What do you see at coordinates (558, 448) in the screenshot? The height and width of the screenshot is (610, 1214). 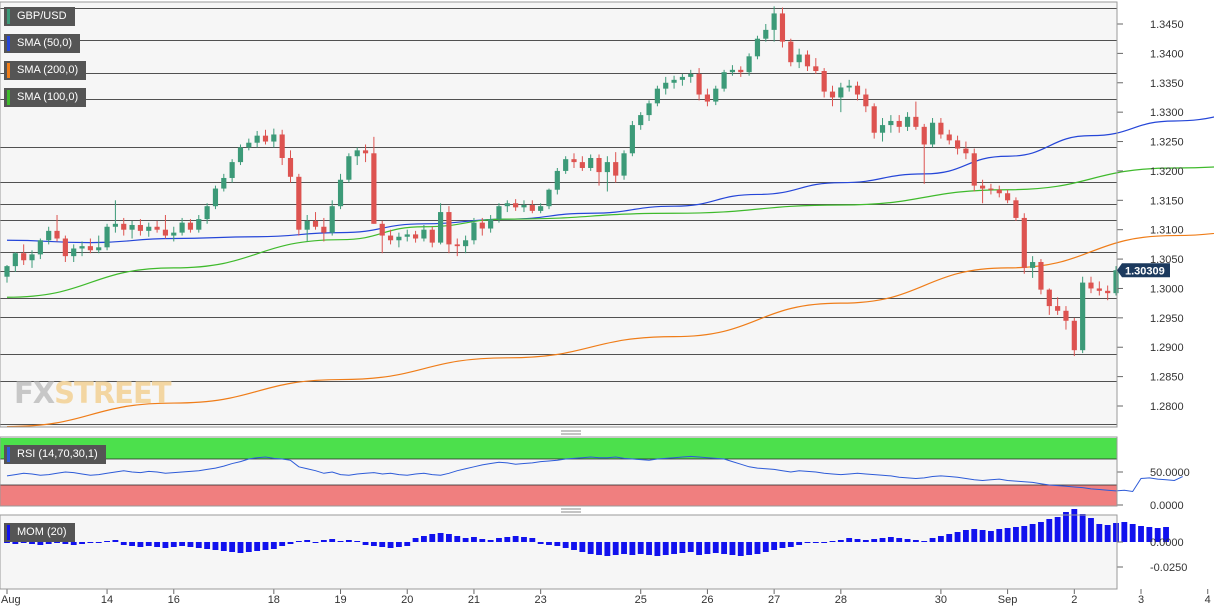 I see `rsi-overbought-band` at bounding box center [558, 448].